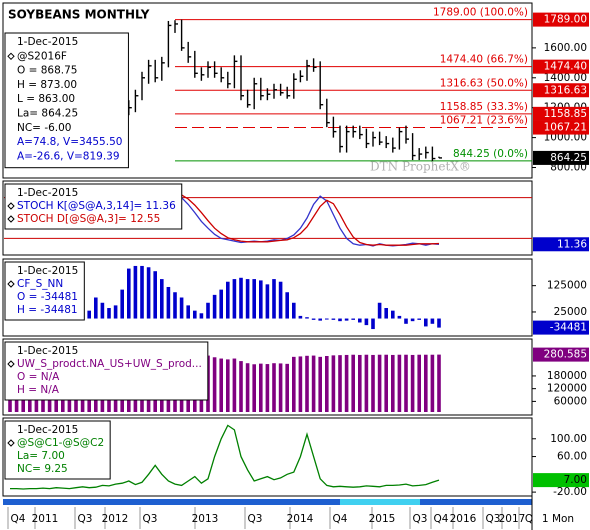 Image resolution: width=590 pixels, height=530 pixels. What do you see at coordinates (382, 519) in the screenshot?
I see `time-label: 2015` at bounding box center [382, 519].